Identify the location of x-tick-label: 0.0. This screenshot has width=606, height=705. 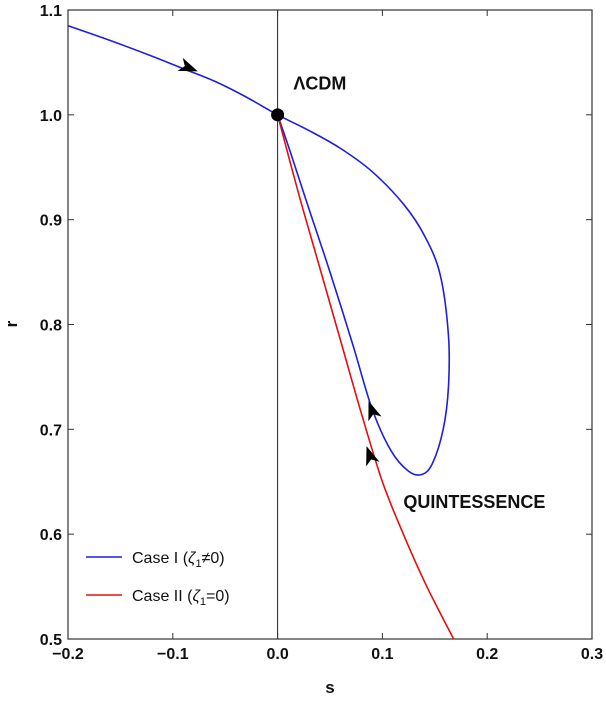
(277, 654).